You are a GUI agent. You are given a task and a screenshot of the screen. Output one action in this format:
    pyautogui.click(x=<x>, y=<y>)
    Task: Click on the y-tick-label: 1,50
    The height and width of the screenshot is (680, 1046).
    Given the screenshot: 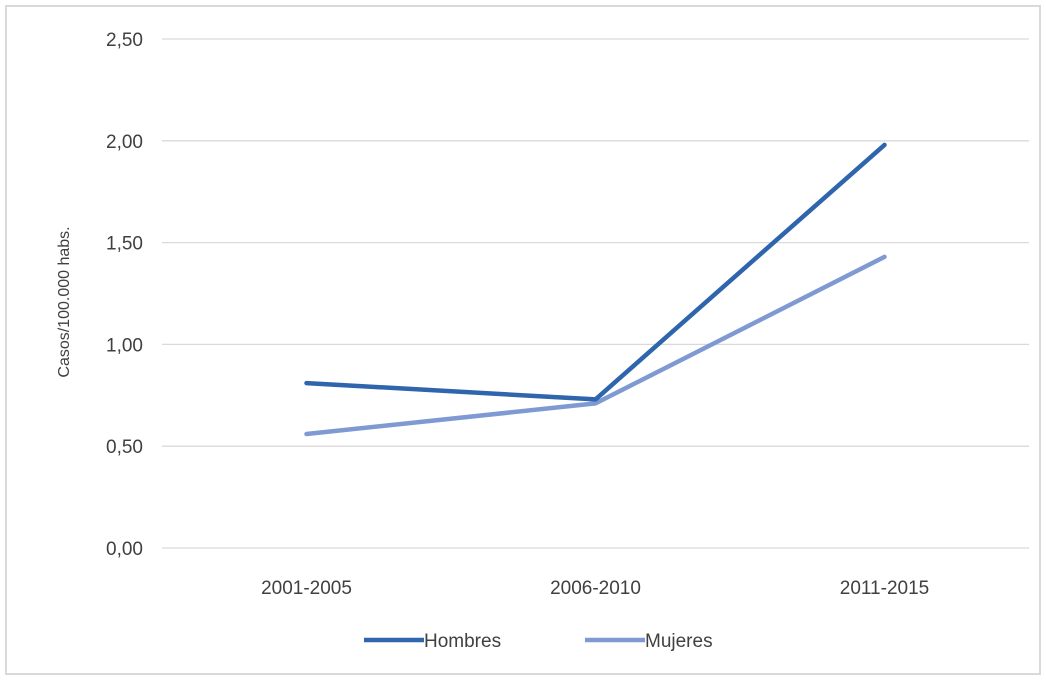 What is the action you would take?
    pyautogui.click(x=124, y=244)
    